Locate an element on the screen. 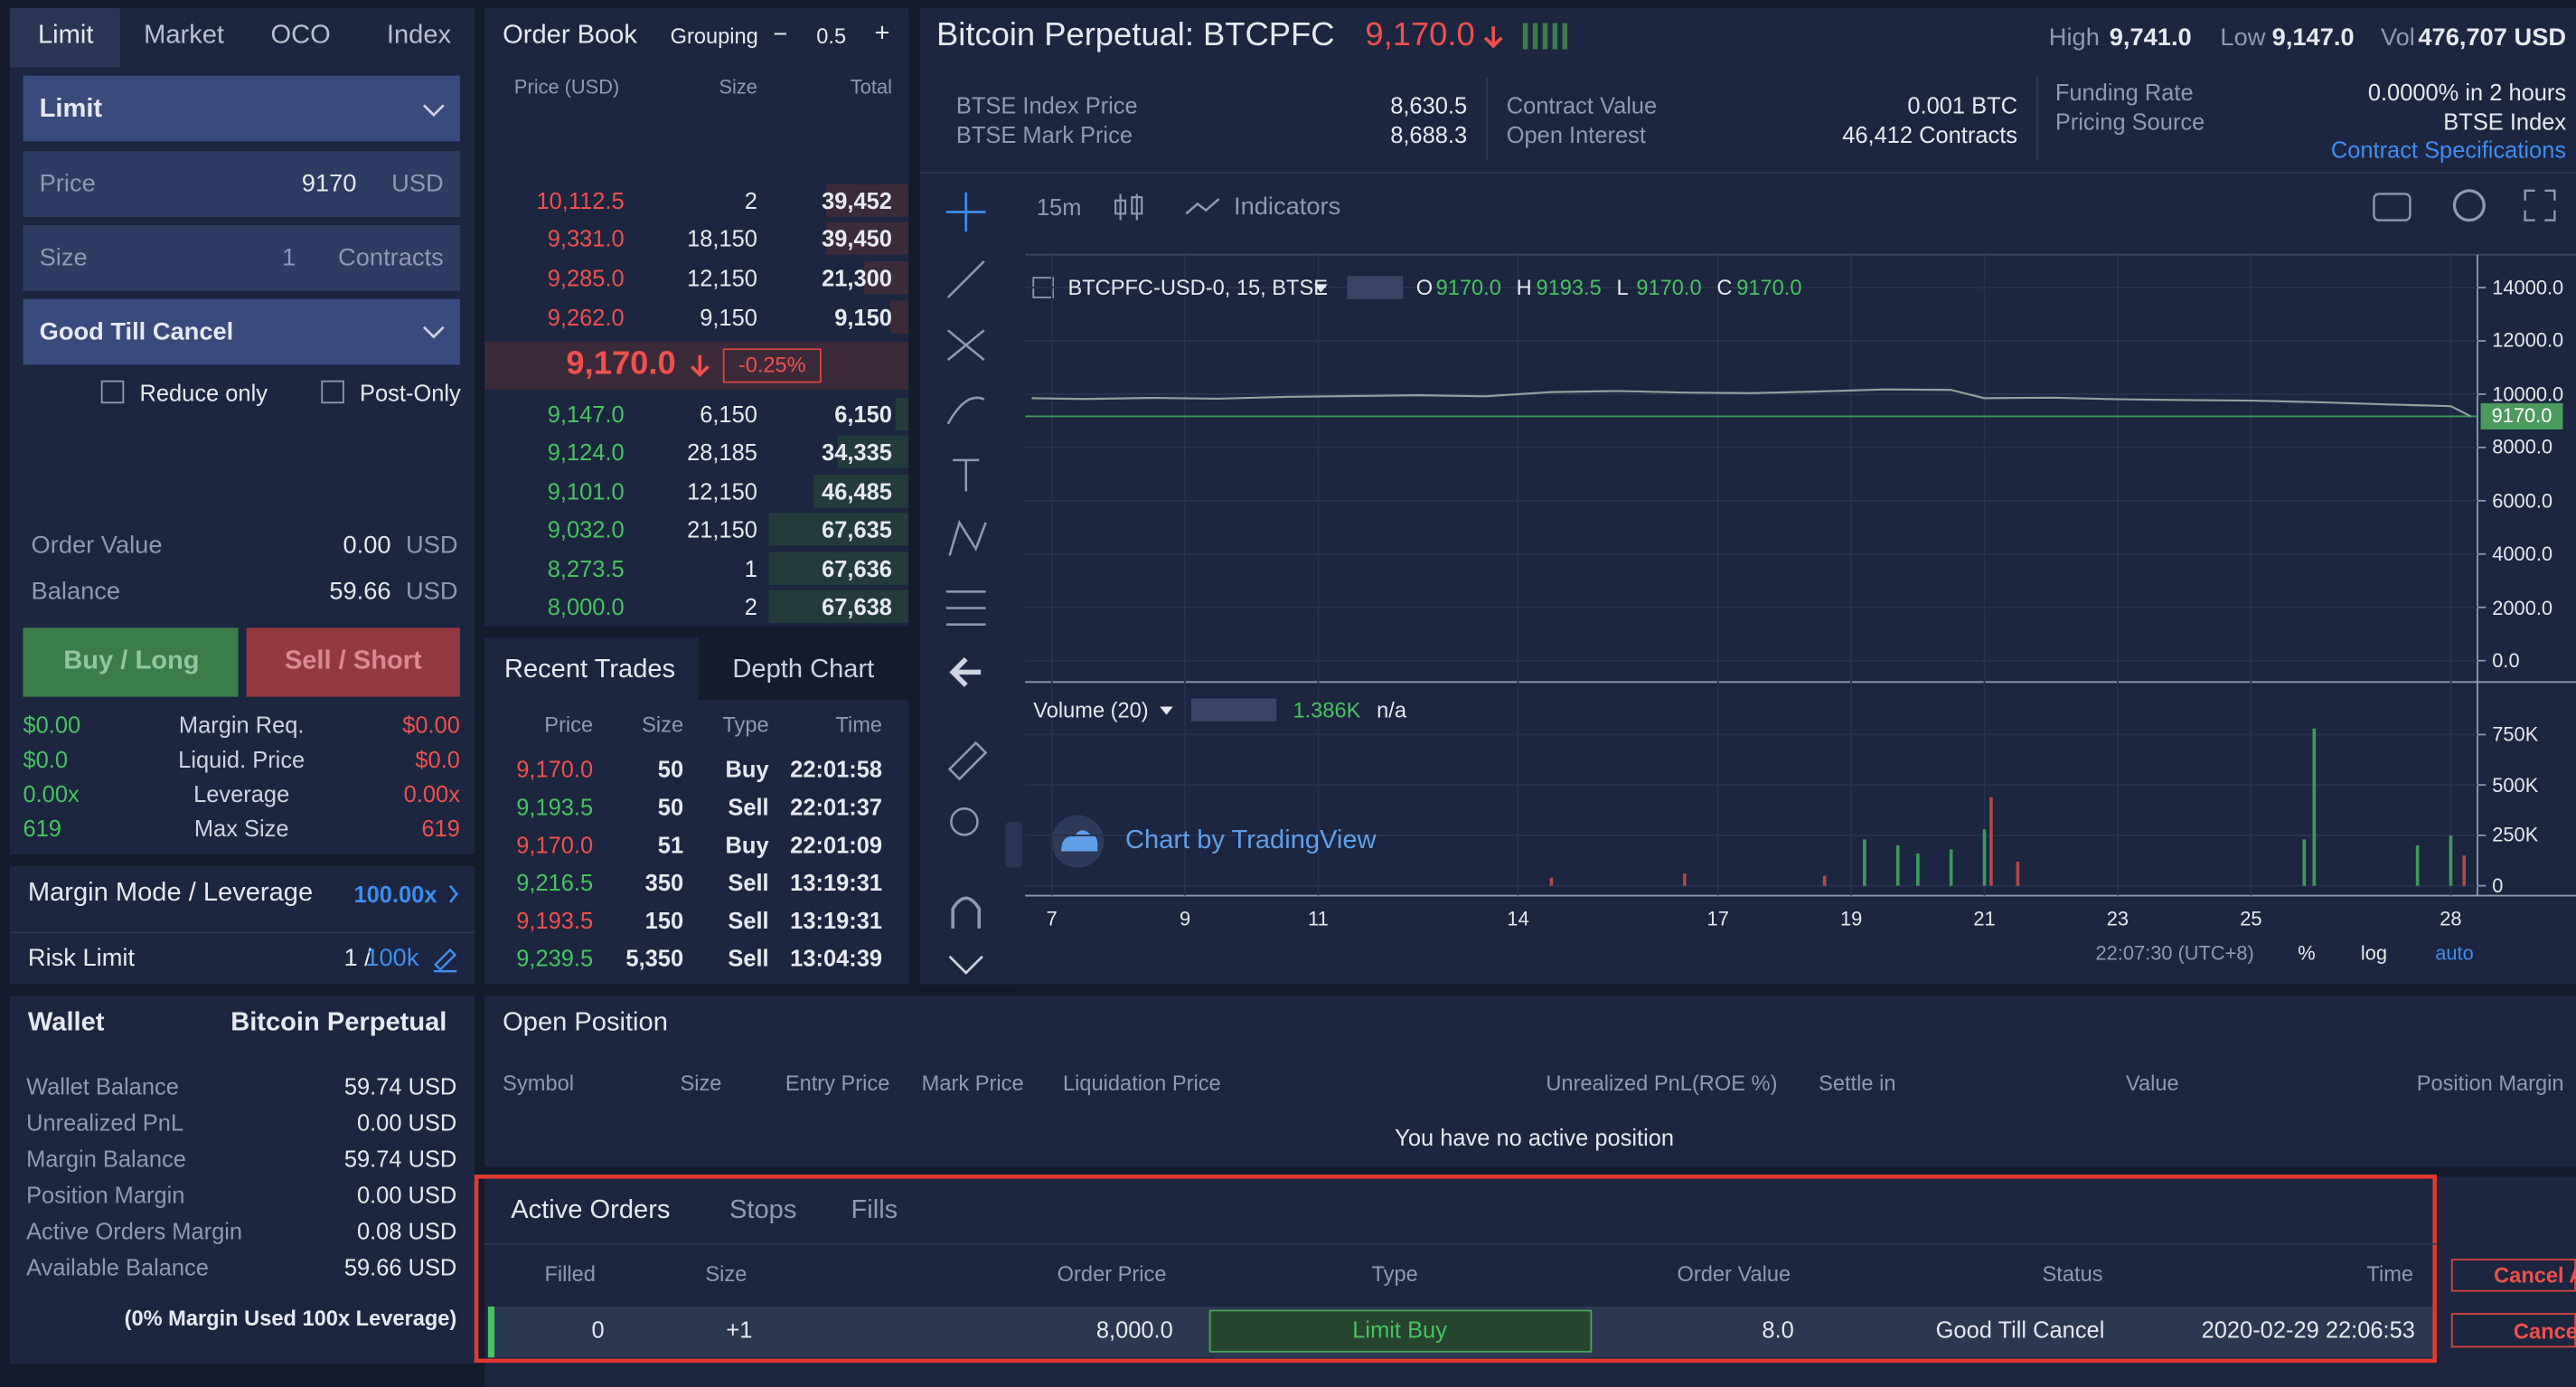 The width and height of the screenshot is (2576, 1387). label: 13:19:31 is located at coordinates (837, 882).